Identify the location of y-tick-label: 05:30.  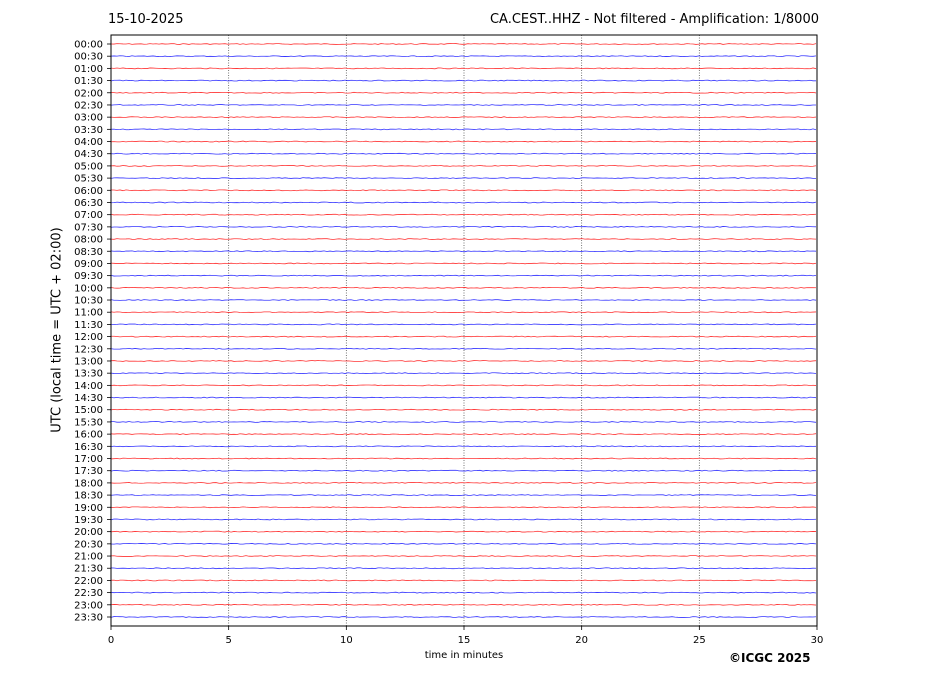
(88, 179).